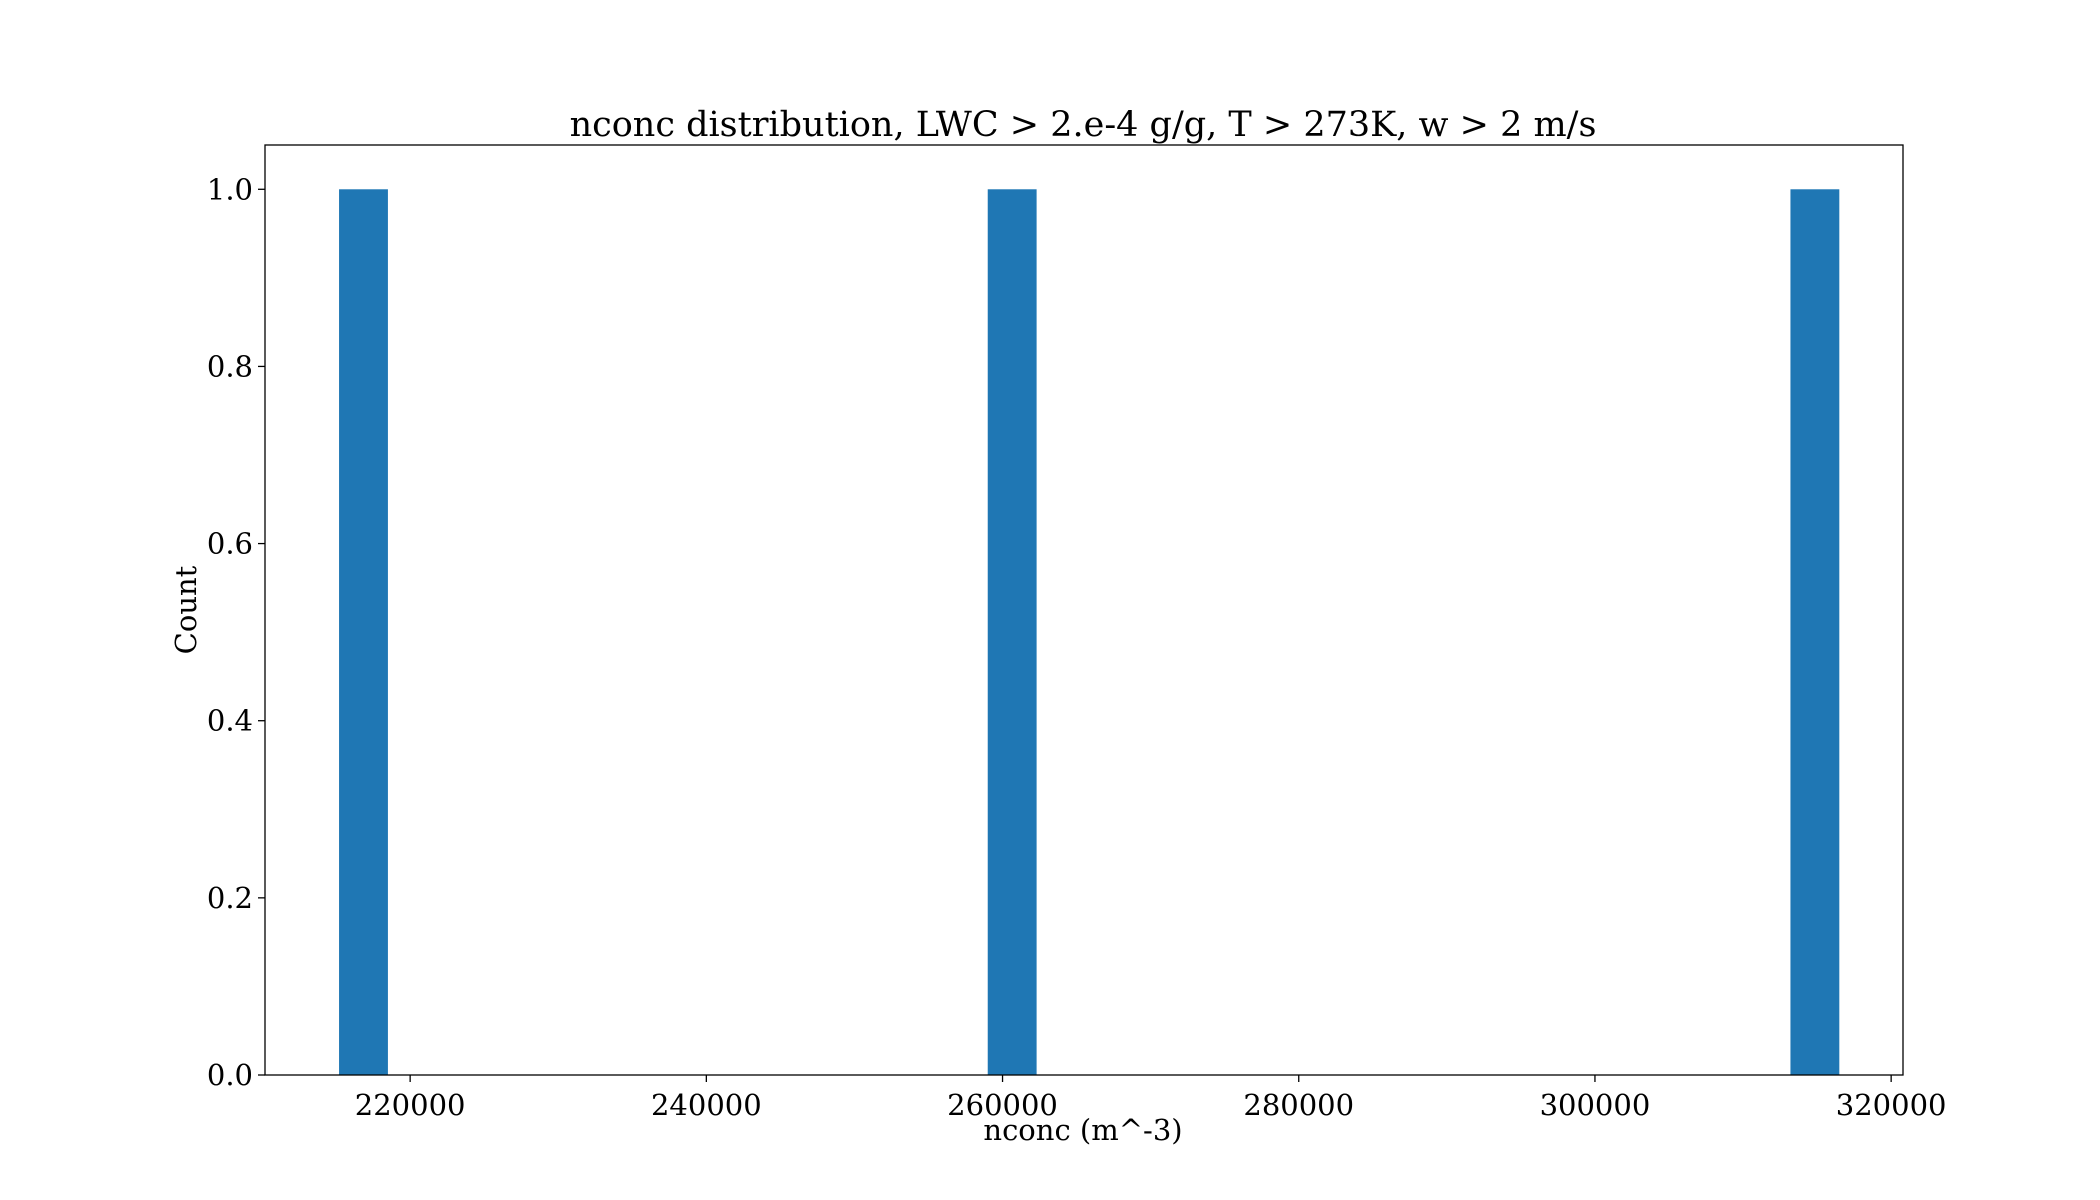  I want to click on x-tick-label: 300000, so click(1595, 1105).